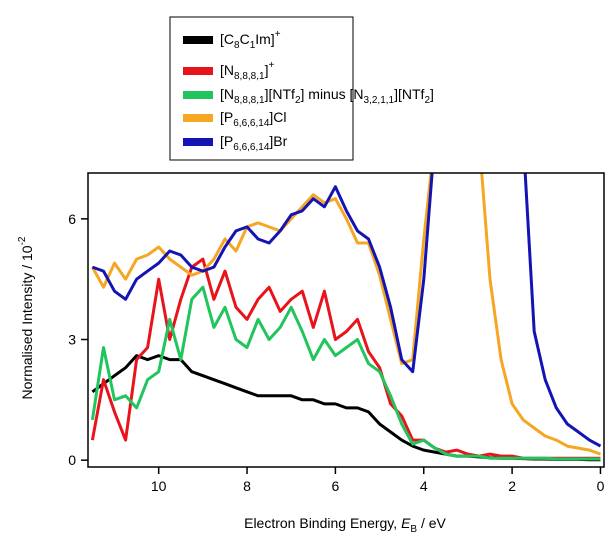 This screenshot has height=539, width=608. Describe the element at coordinates (327, 96) in the screenshot. I see `legend-label: [N8,8,8,1][NTf2] minus [N3,2,1,1][NTf2]` at that location.